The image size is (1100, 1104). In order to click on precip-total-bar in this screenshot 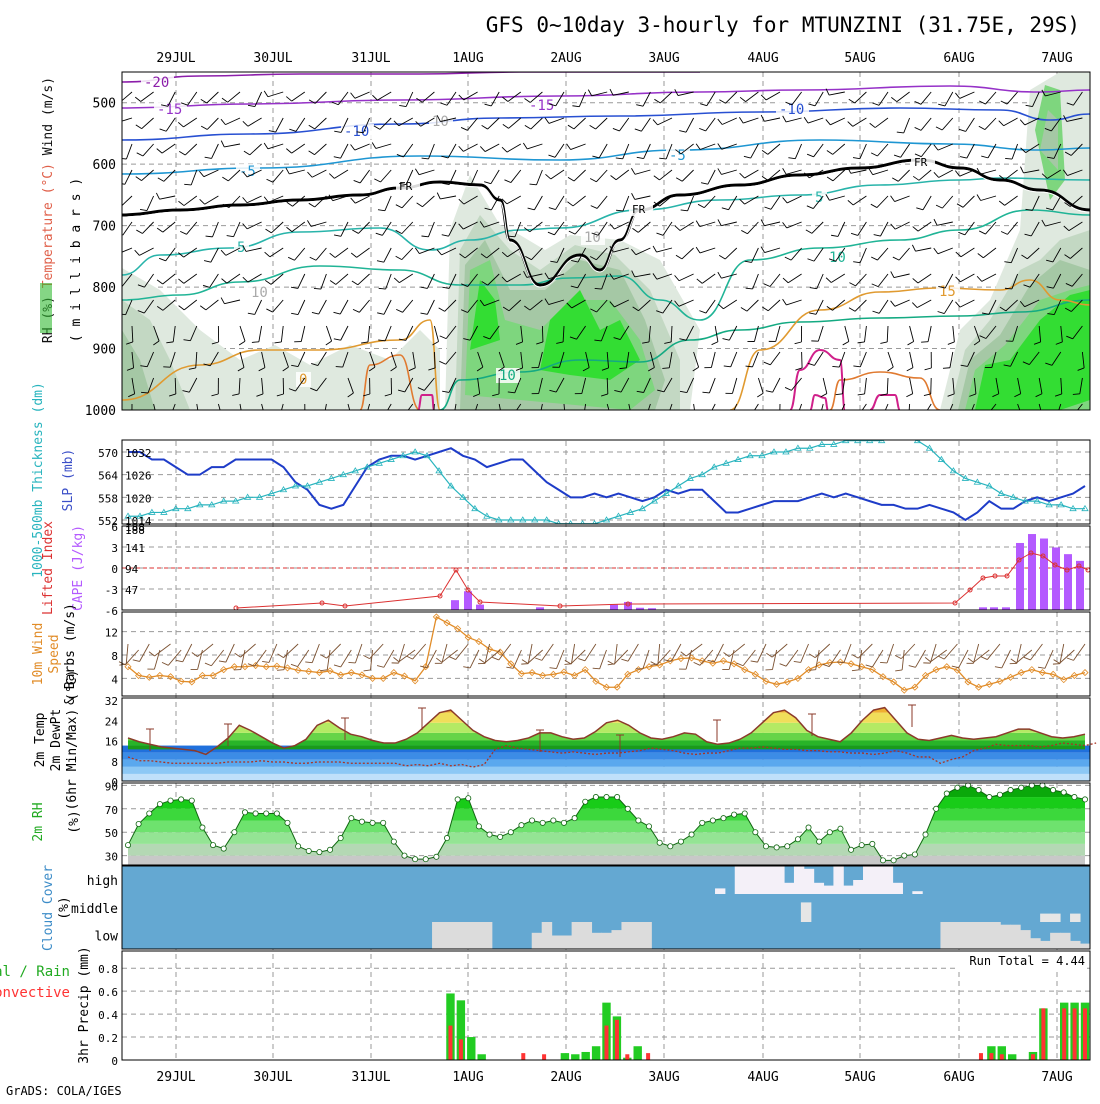, I will do `click(575, 1057)`.